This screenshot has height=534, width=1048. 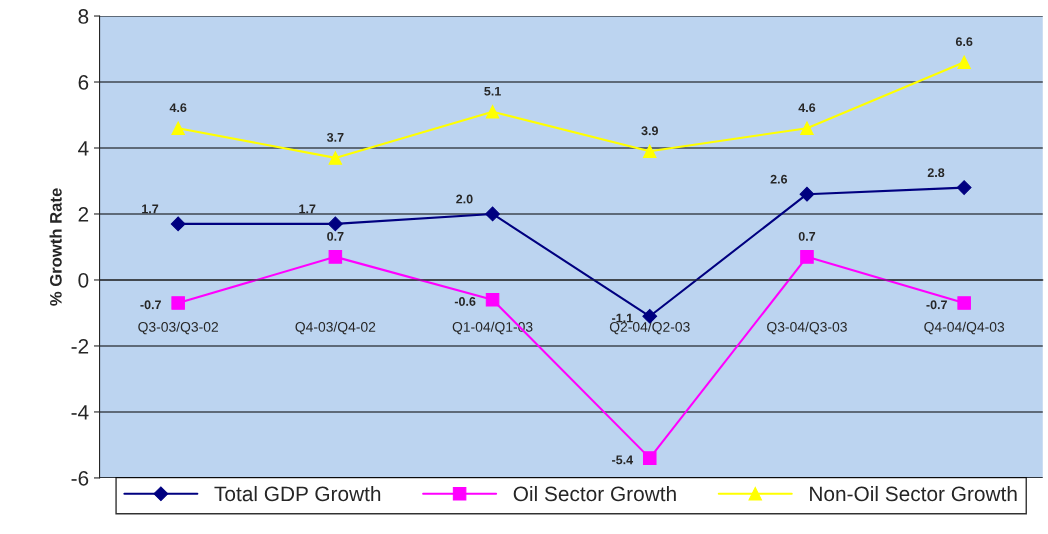 What do you see at coordinates (594, 493) in the screenshot?
I see `legend-label: Oil Sector Growth` at bounding box center [594, 493].